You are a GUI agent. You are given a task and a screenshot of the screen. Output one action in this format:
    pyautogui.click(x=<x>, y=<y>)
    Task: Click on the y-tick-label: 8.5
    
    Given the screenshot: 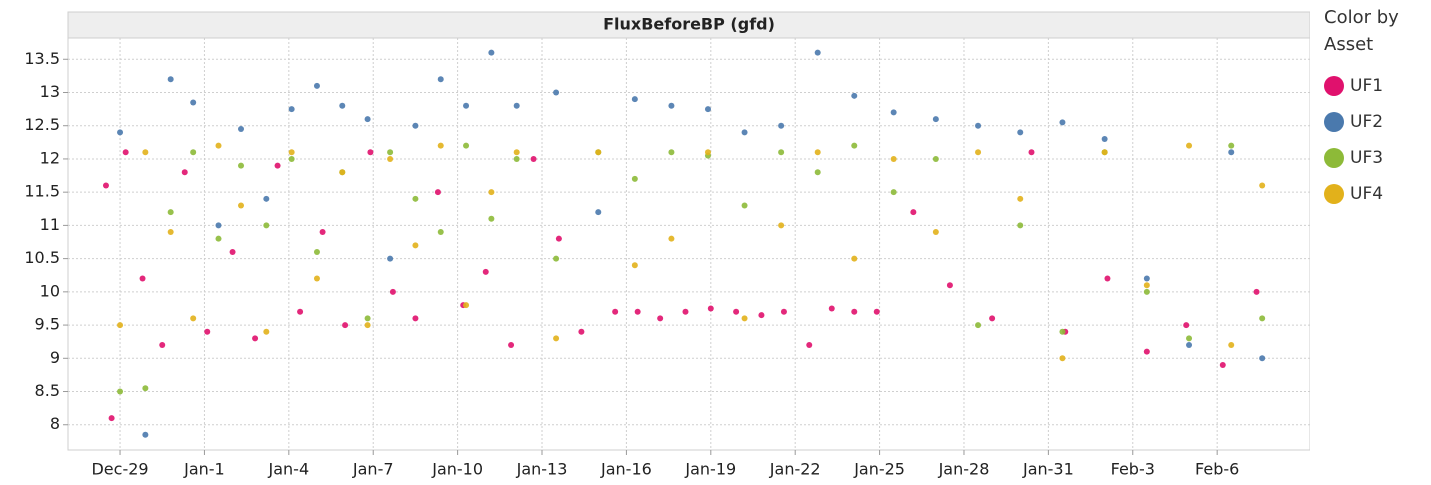 What is the action you would take?
    pyautogui.click(x=47, y=390)
    